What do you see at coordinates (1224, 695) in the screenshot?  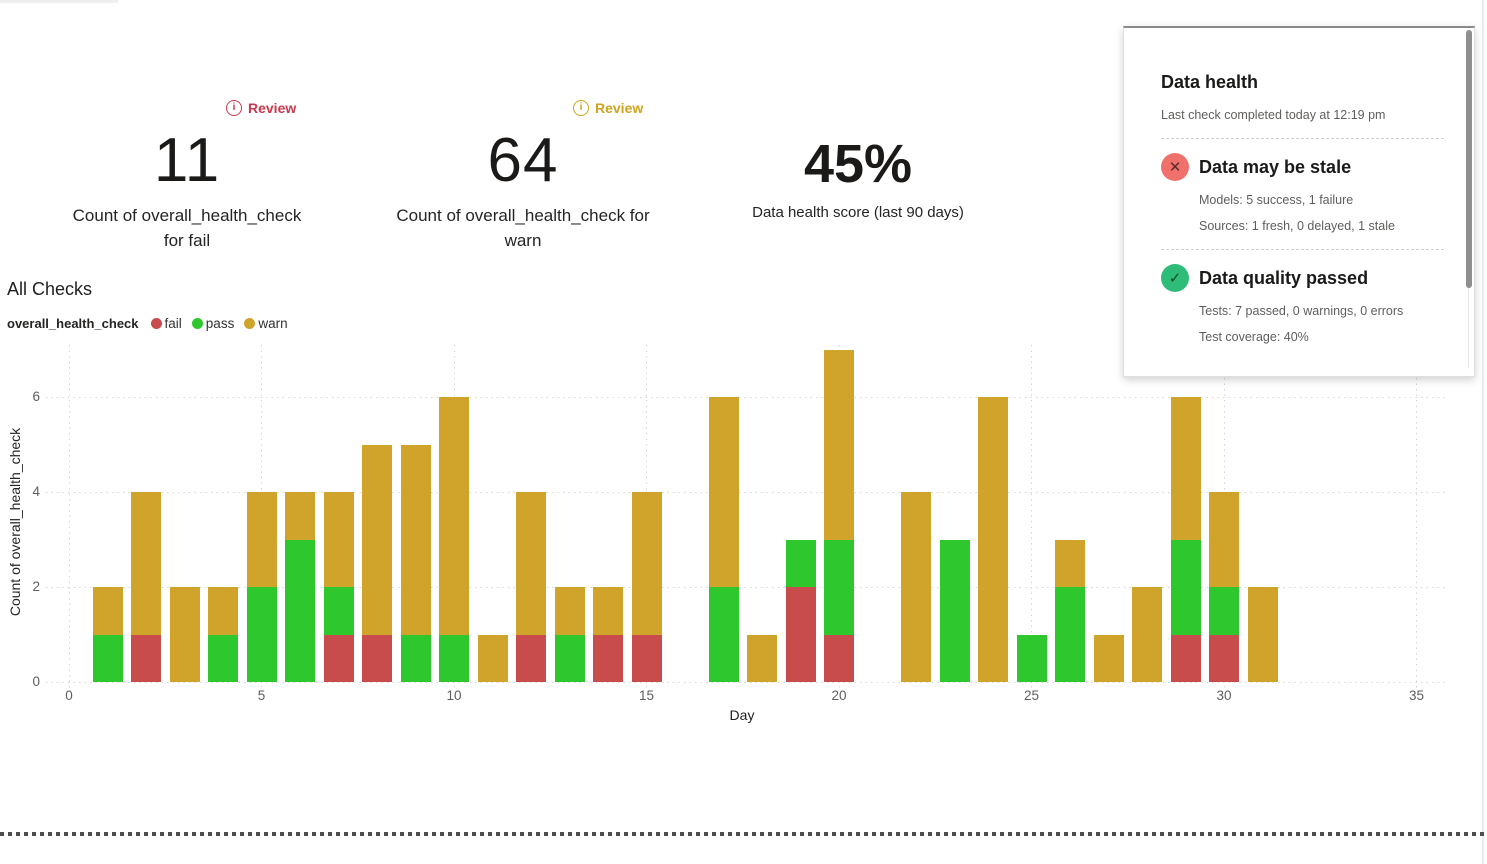 I see `x-tick-label: 30` at bounding box center [1224, 695].